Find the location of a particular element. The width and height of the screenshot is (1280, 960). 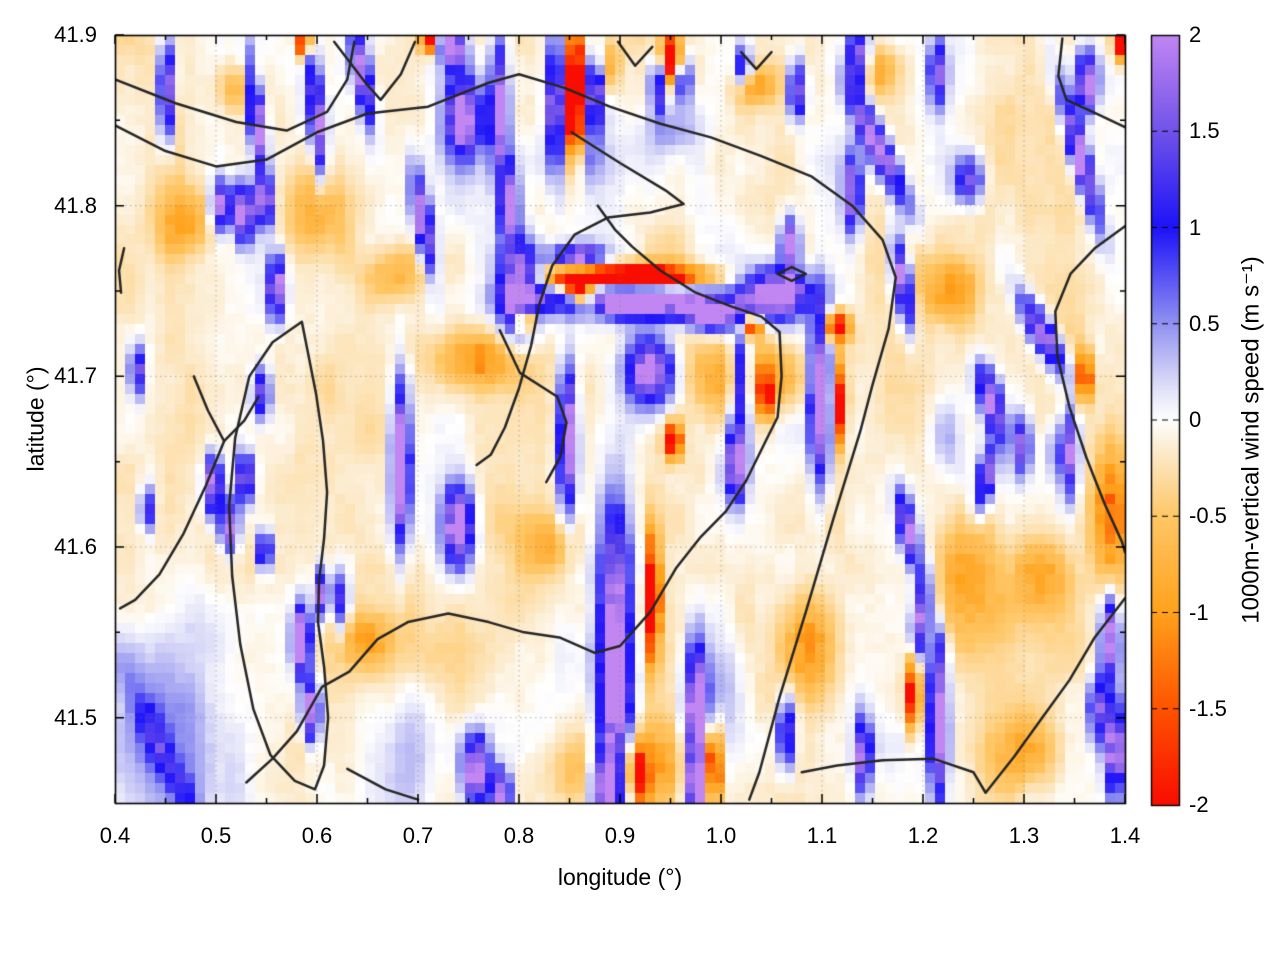

y-tick-label: 41.6 is located at coordinates (75, 546).